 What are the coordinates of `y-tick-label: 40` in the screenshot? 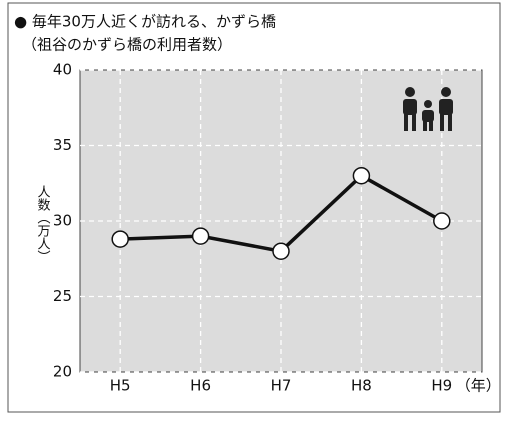 It's located at (62, 70).